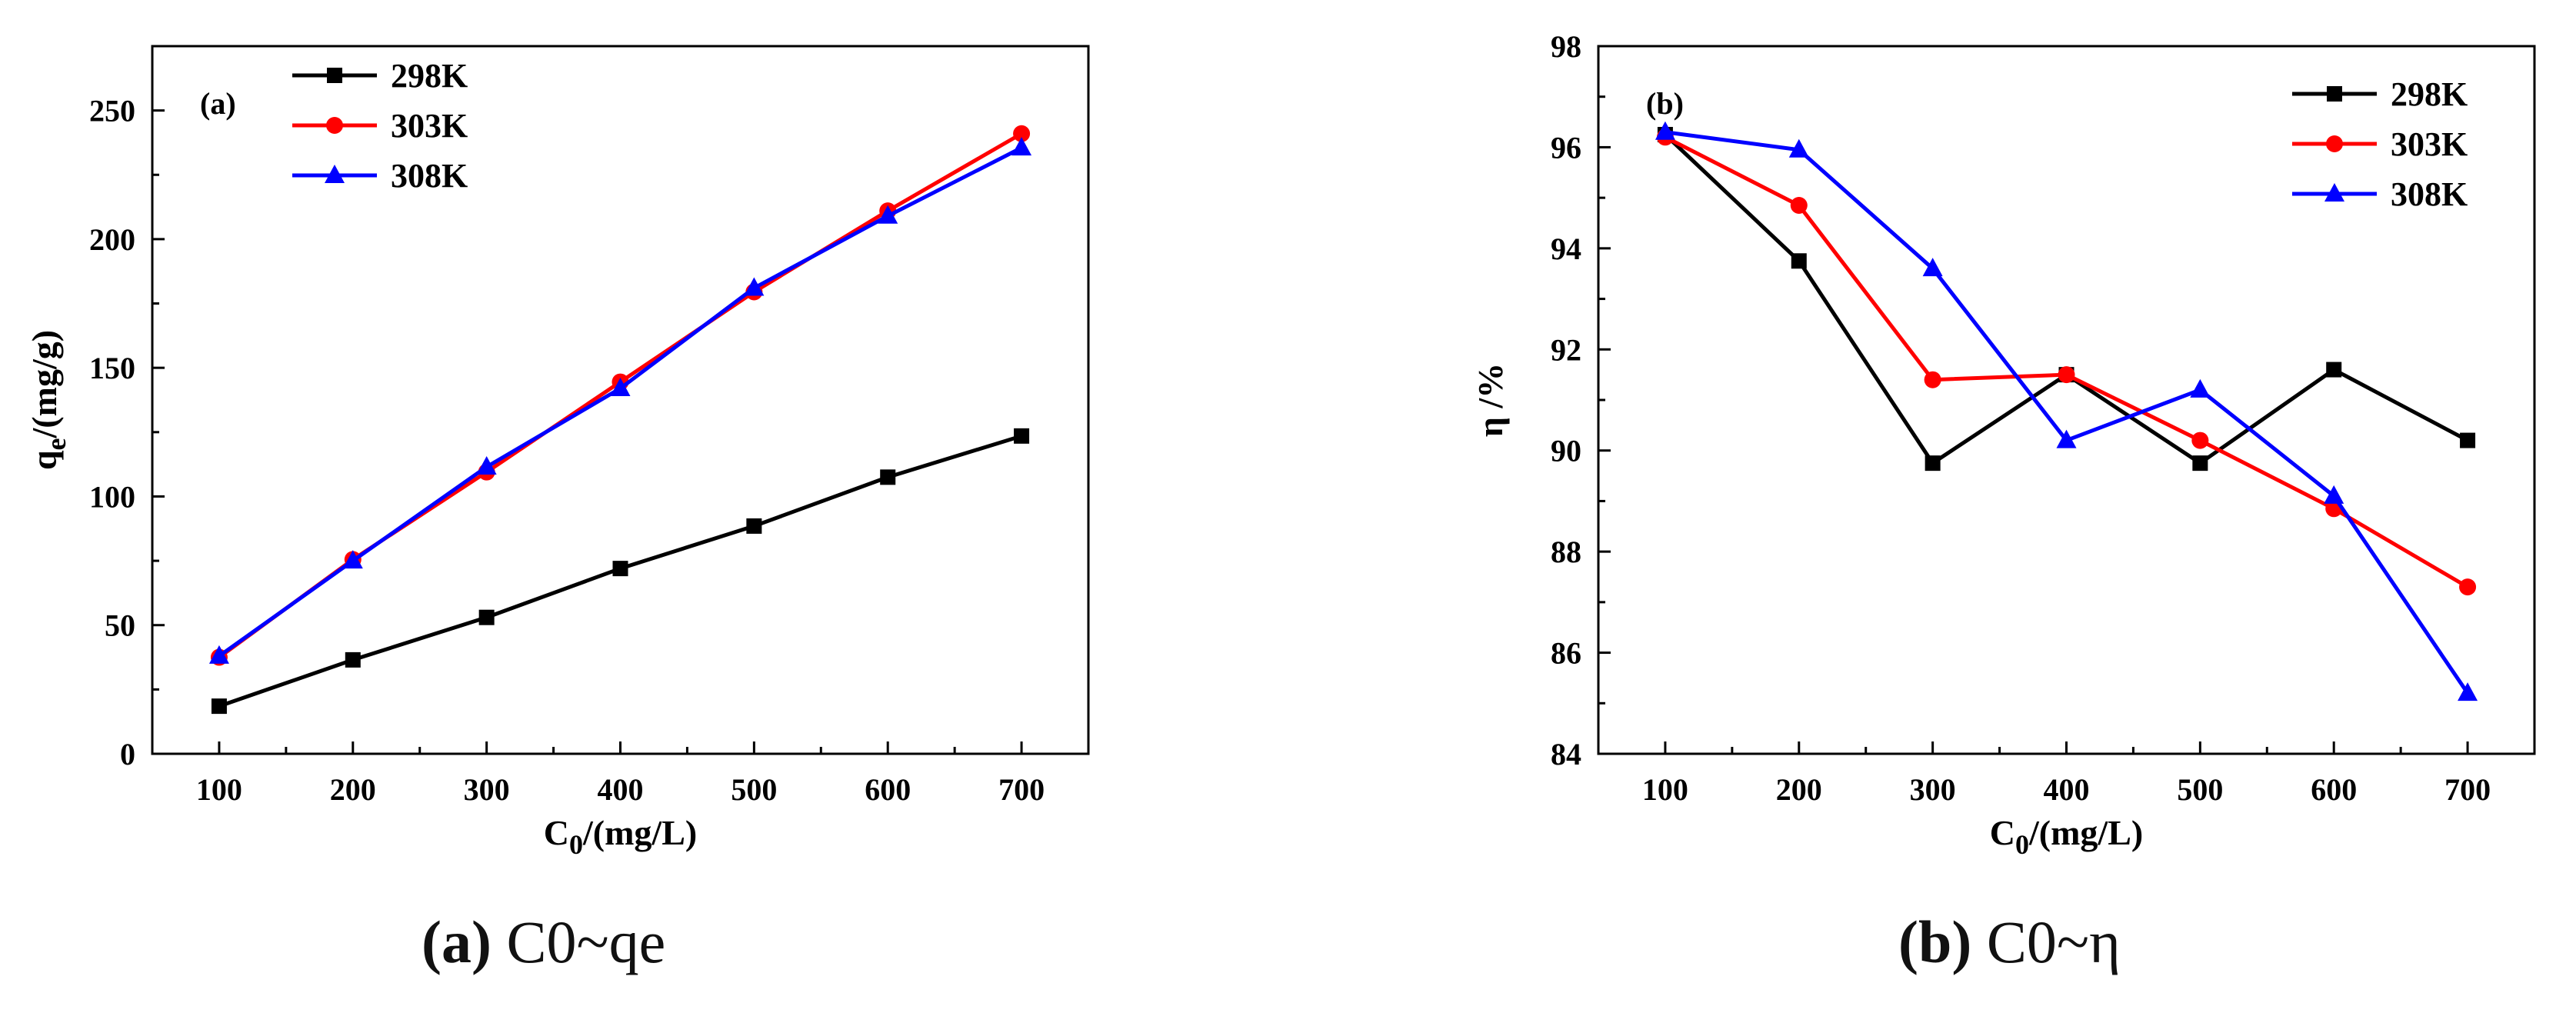 Image resolution: width=2576 pixels, height=1013 pixels. Describe the element at coordinates (1566, 349) in the screenshot. I see `y-tick-label: 92` at that location.